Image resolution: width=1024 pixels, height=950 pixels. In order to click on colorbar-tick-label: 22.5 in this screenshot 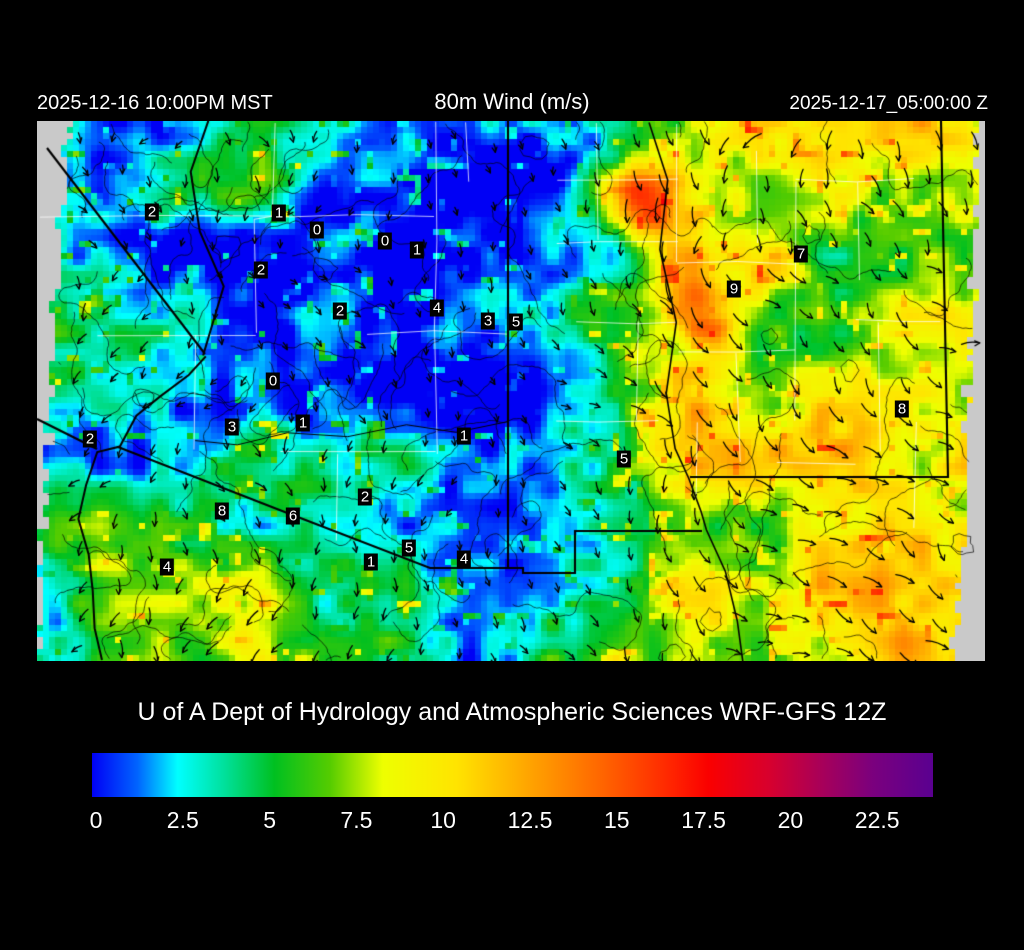, I will do `click(877, 820)`.